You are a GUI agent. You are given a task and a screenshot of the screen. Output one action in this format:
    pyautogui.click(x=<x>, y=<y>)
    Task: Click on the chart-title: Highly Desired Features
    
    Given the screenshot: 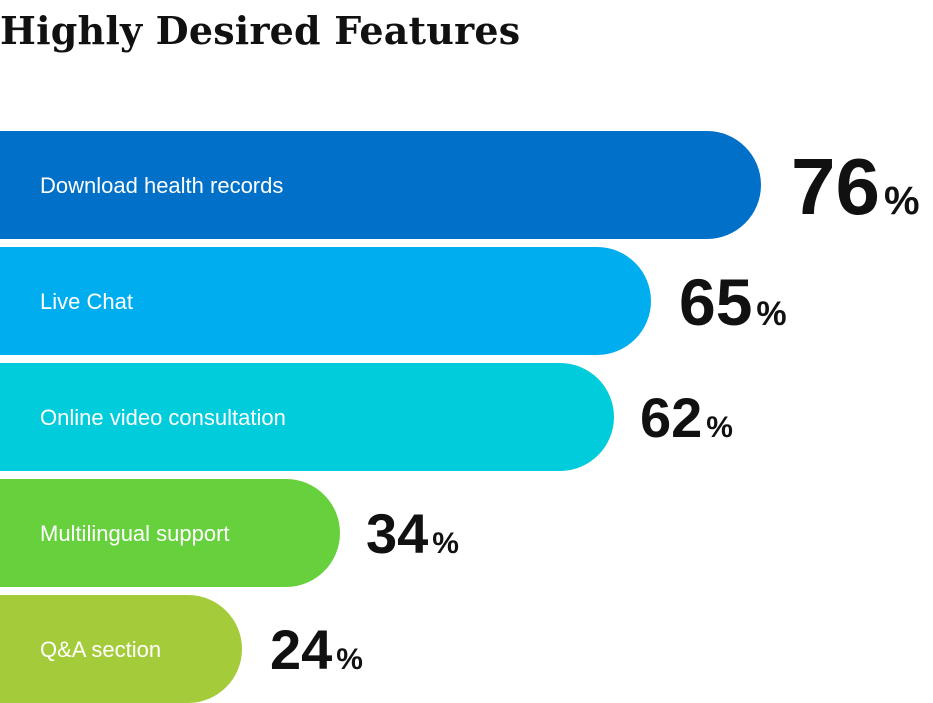 What is the action you would take?
    pyautogui.click(x=260, y=30)
    